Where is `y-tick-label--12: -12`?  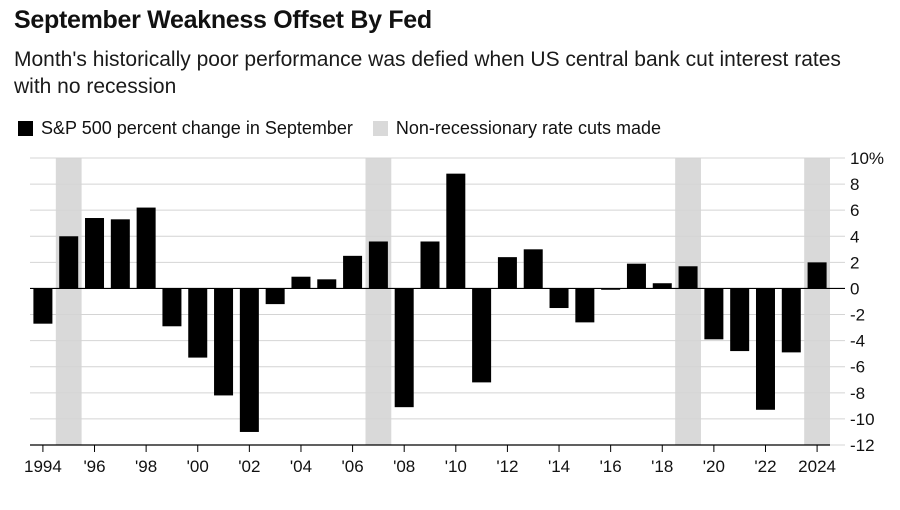
y-tick-label--12: -12 is located at coordinates (862, 445).